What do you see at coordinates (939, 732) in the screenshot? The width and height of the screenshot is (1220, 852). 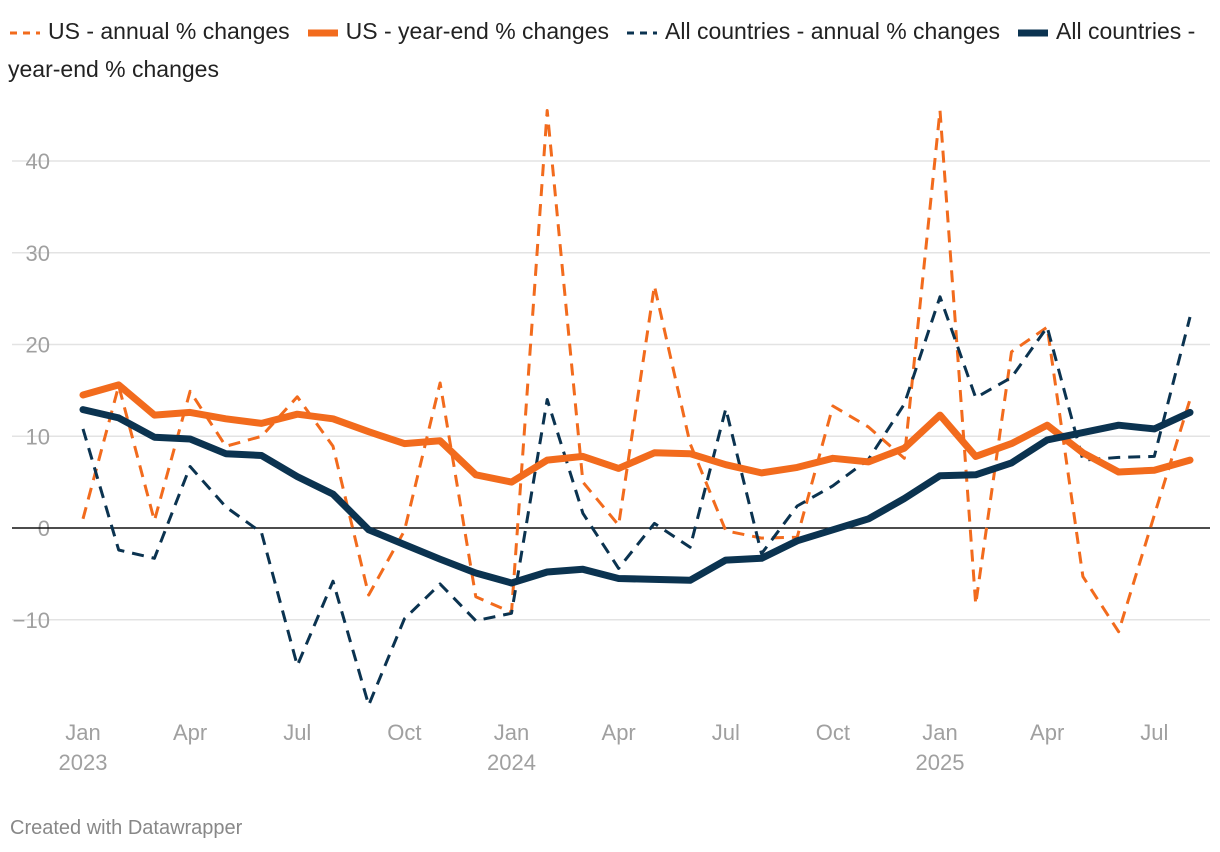 I see `x-tick-label-8: Jan` at bounding box center [939, 732].